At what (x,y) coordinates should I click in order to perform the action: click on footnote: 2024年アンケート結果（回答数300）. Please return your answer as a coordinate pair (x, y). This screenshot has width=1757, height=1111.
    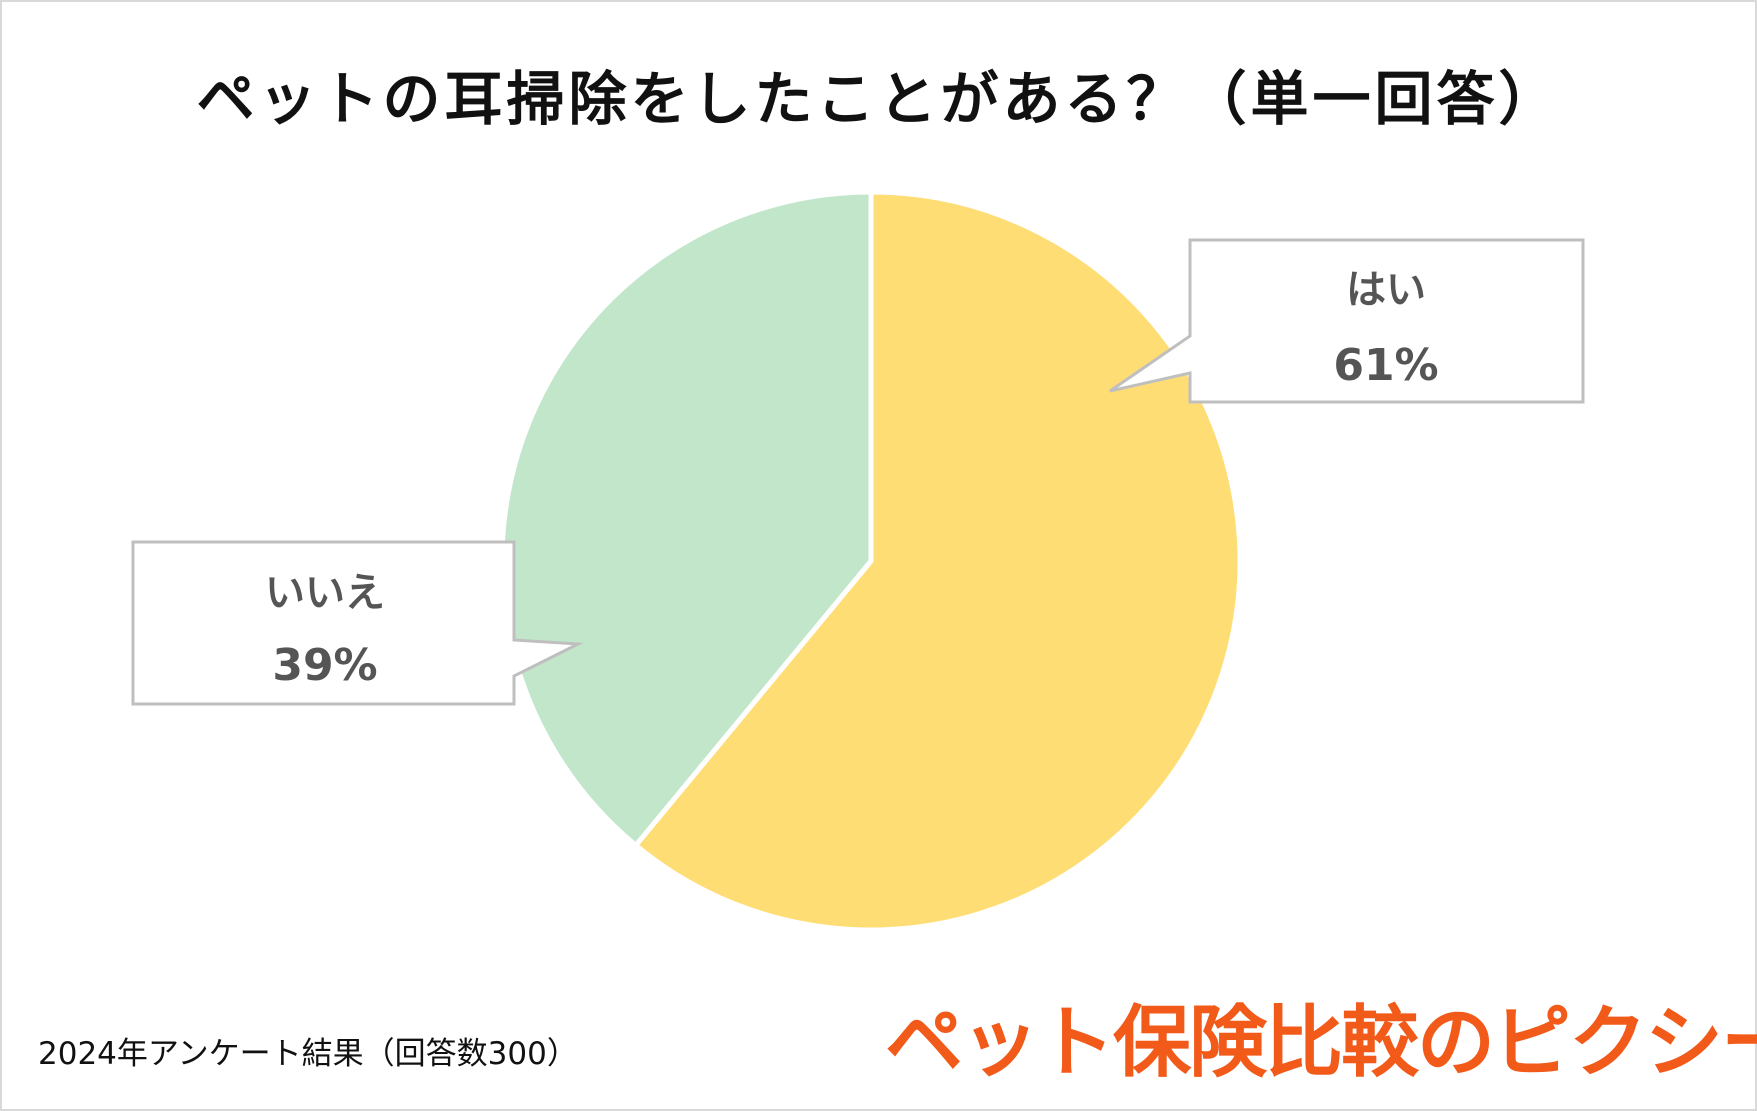
    Looking at the image, I should click on (308, 1054).